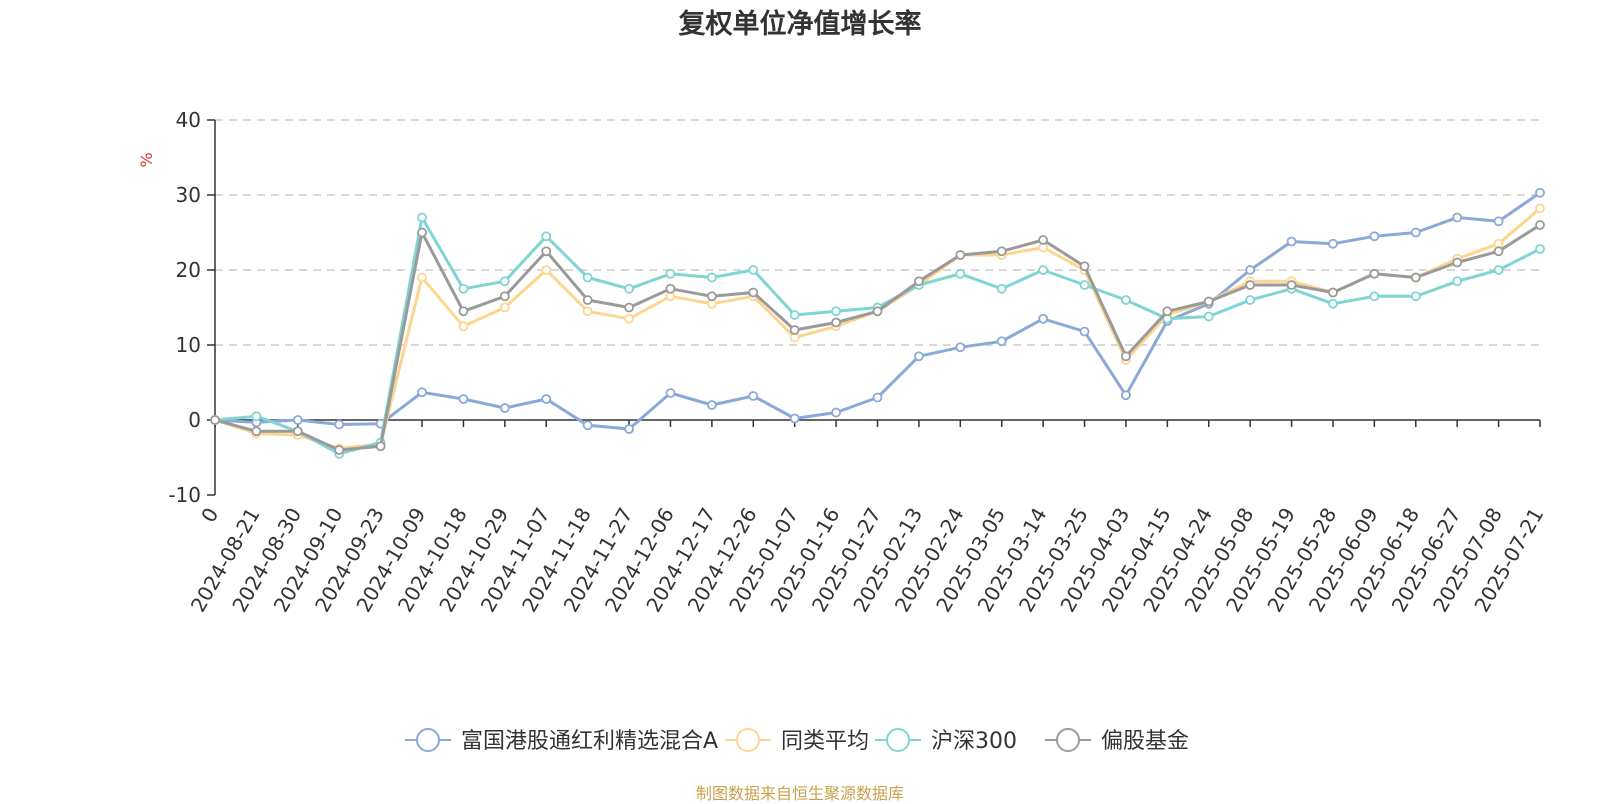 The width and height of the screenshot is (1600, 804). I want to click on y-axis-label: %, so click(146, 159).